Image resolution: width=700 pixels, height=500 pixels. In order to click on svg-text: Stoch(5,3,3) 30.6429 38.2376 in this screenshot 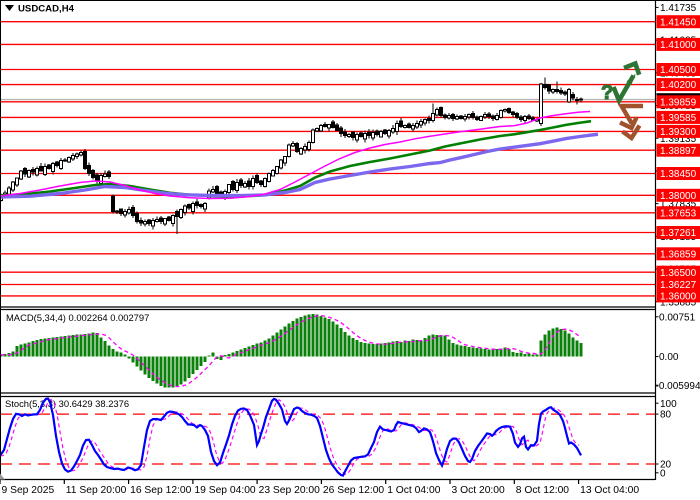, I will do `click(67, 403)`.